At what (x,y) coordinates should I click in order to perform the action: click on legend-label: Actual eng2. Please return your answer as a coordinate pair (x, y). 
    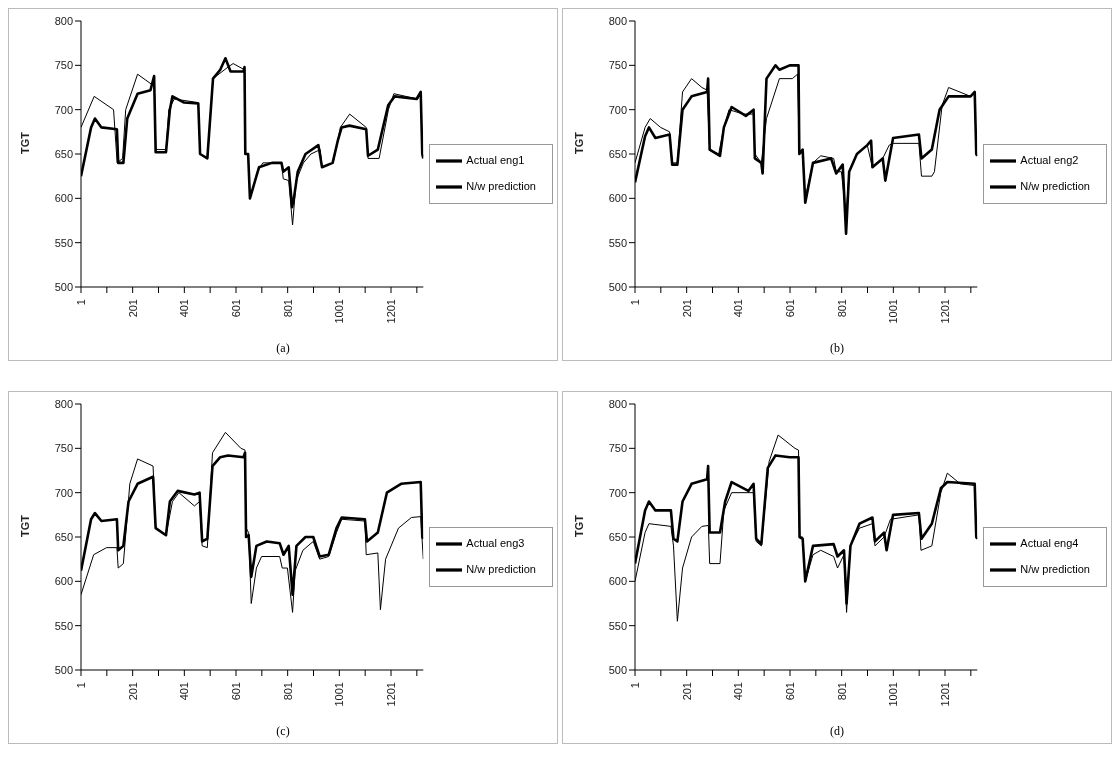
    Looking at the image, I should click on (1049, 159).